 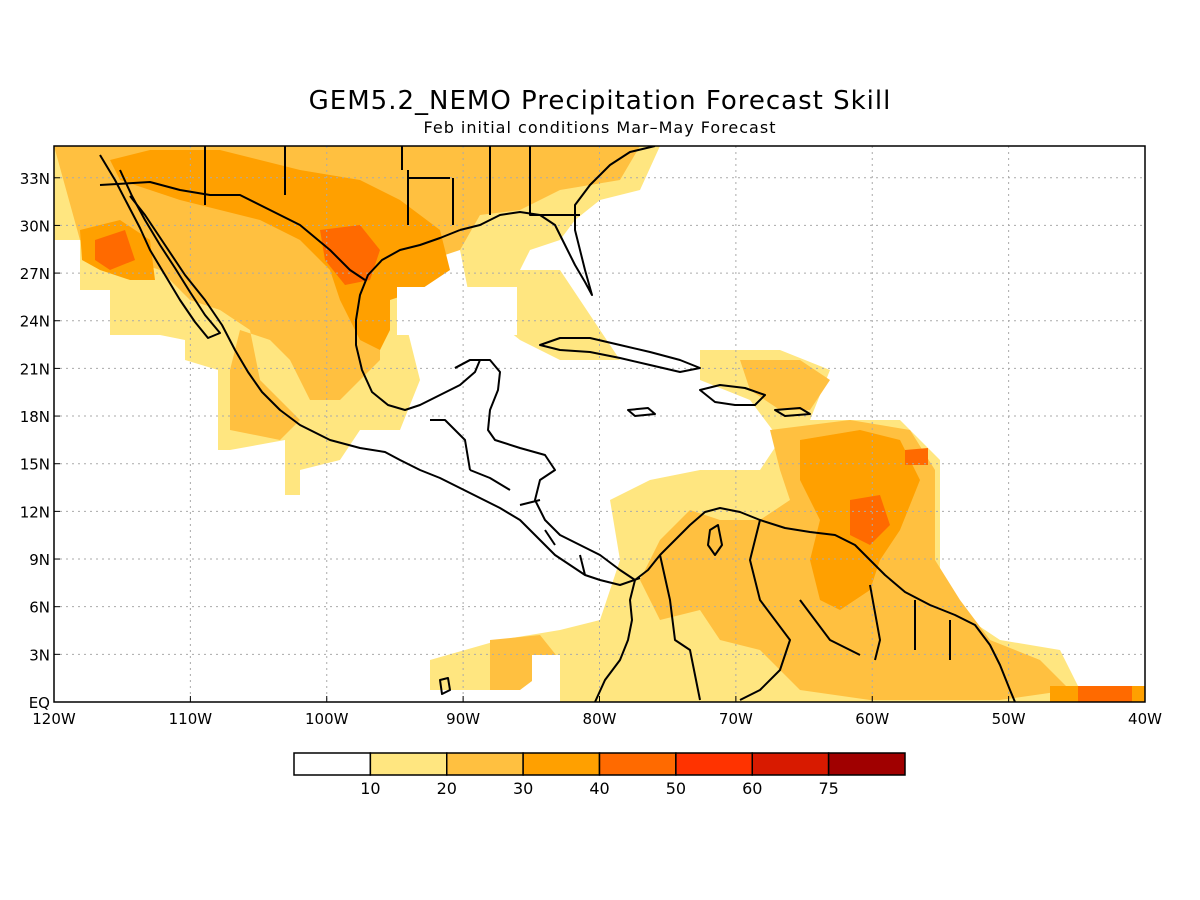 What do you see at coordinates (715, 540) in the screenshot?
I see `coast-maracaibo` at bounding box center [715, 540].